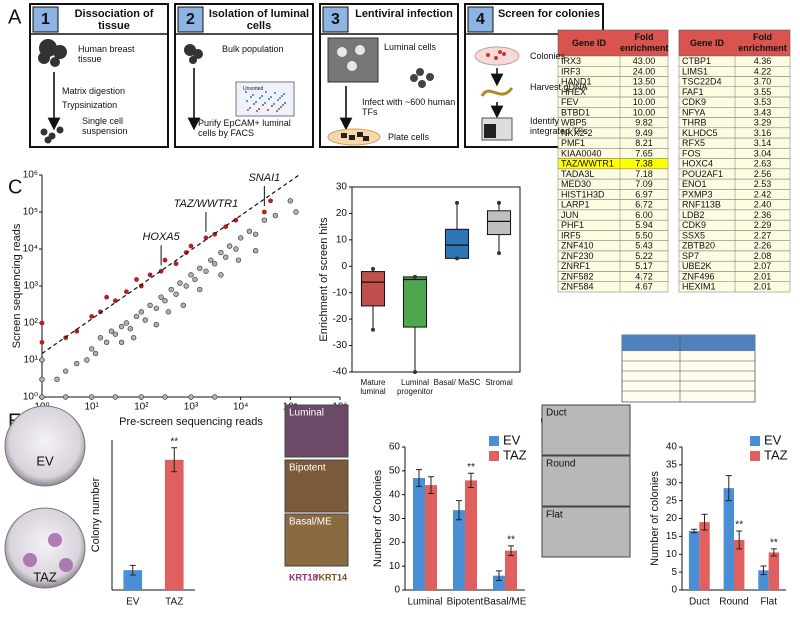 Image resolution: width=800 pixels, height=626 pixels. What do you see at coordinates (340, 372) in the screenshot?
I see `y-tick-label: -40` at bounding box center [340, 372].